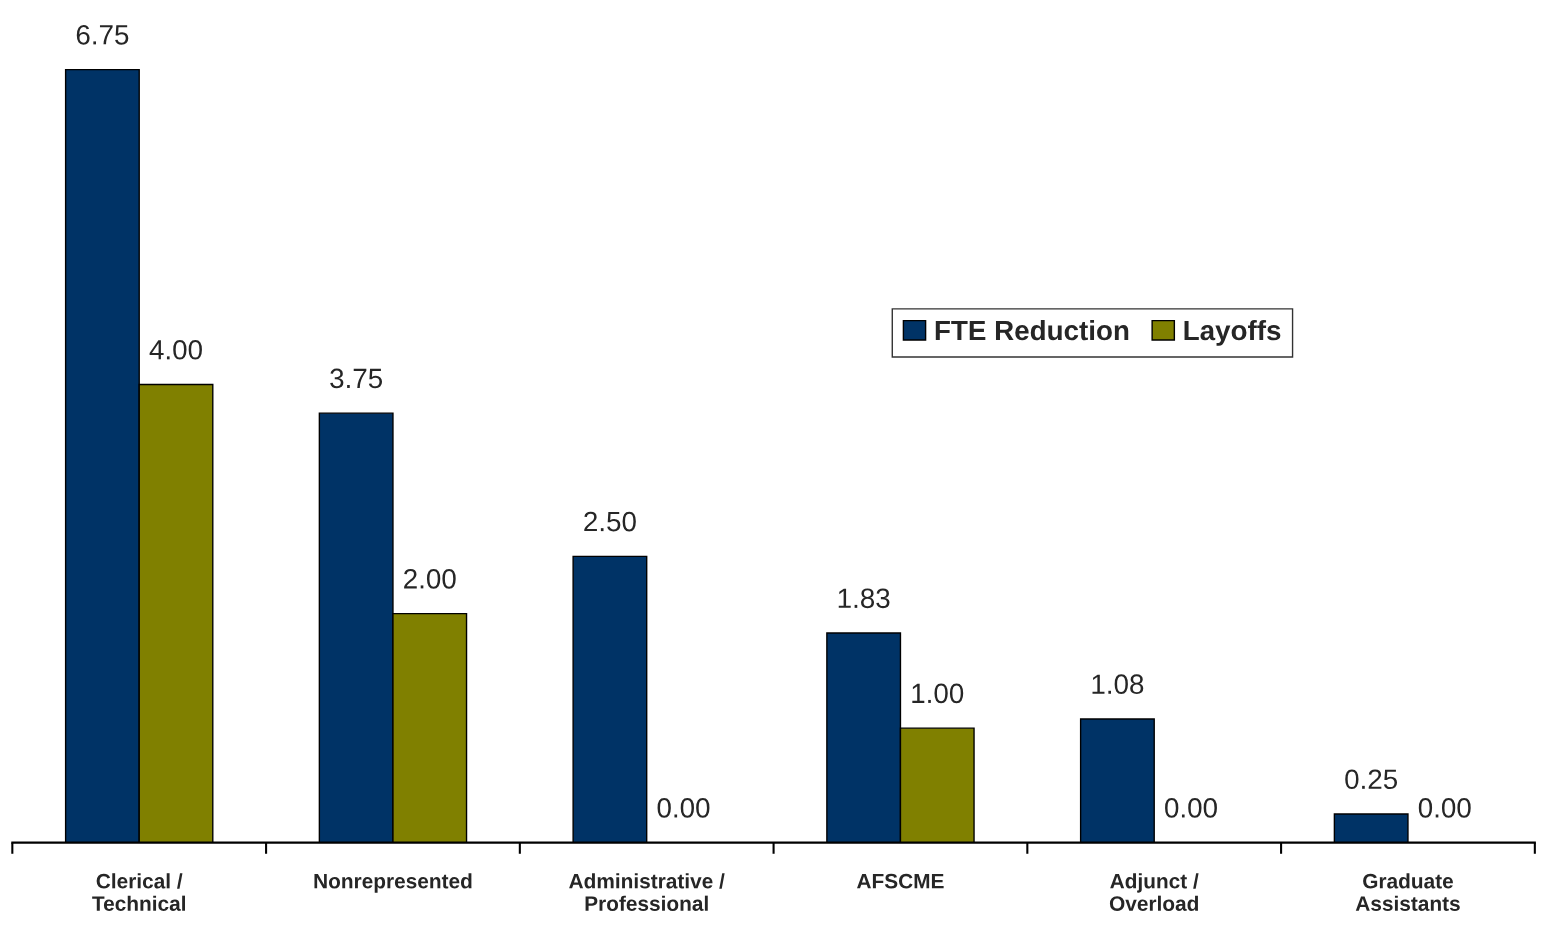 This screenshot has width=1541, height=926. I want to click on data-label: 1.00, so click(938, 693).